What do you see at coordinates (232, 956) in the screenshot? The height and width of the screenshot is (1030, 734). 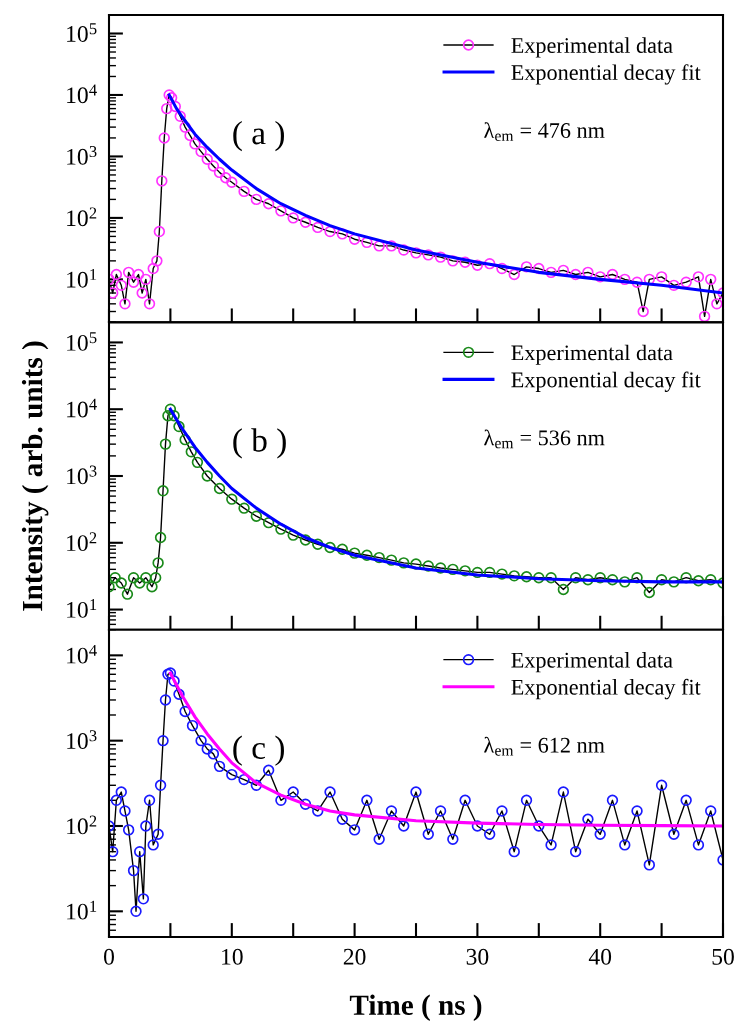 I see `x-tick-label: 10` at bounding box center [232, 956].